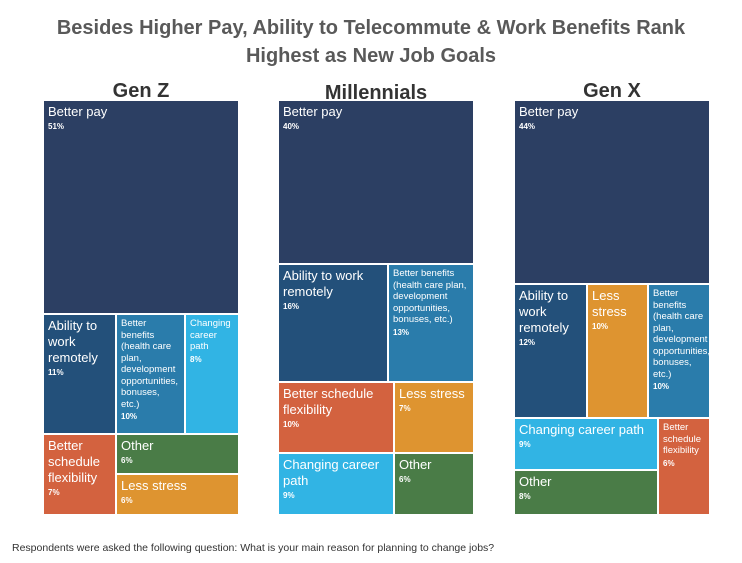 Image resolution: width=742 pixels, height=563 pixels. I want to click on tile-better-pay: Better pay 44%, so click(612, 192).